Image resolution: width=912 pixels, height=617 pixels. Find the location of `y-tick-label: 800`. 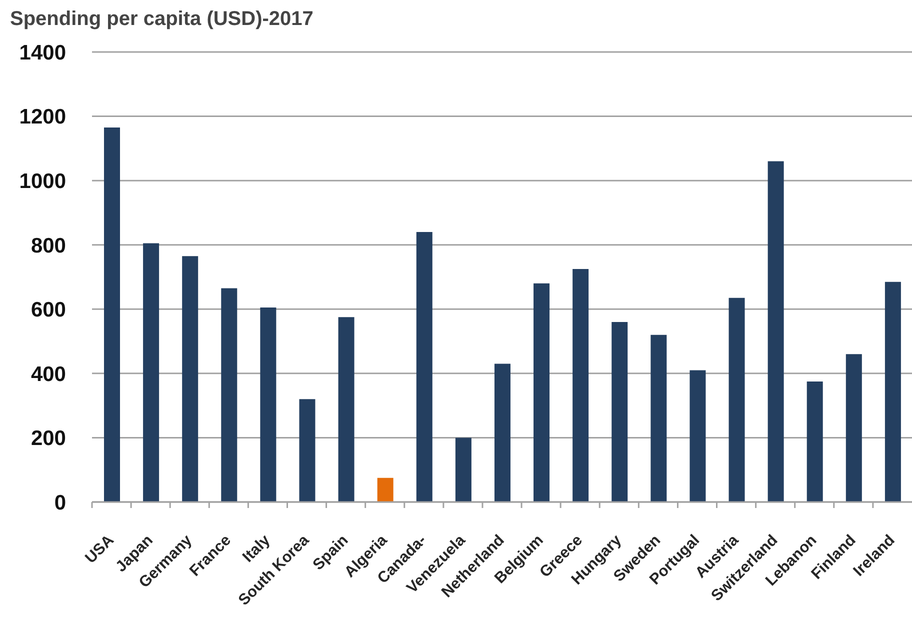

y-tick-label: 800 is located at coordinates (48, 246).